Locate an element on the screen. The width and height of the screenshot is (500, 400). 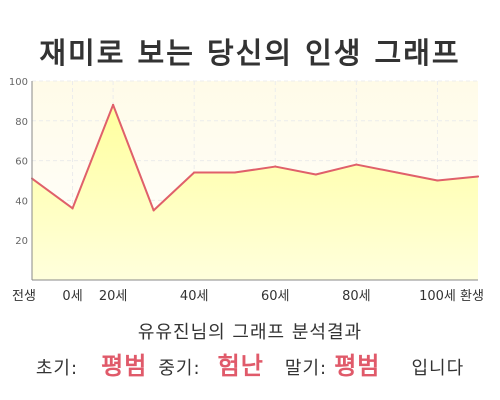
mid-value: 험난 is located at coordinates (241, 363).